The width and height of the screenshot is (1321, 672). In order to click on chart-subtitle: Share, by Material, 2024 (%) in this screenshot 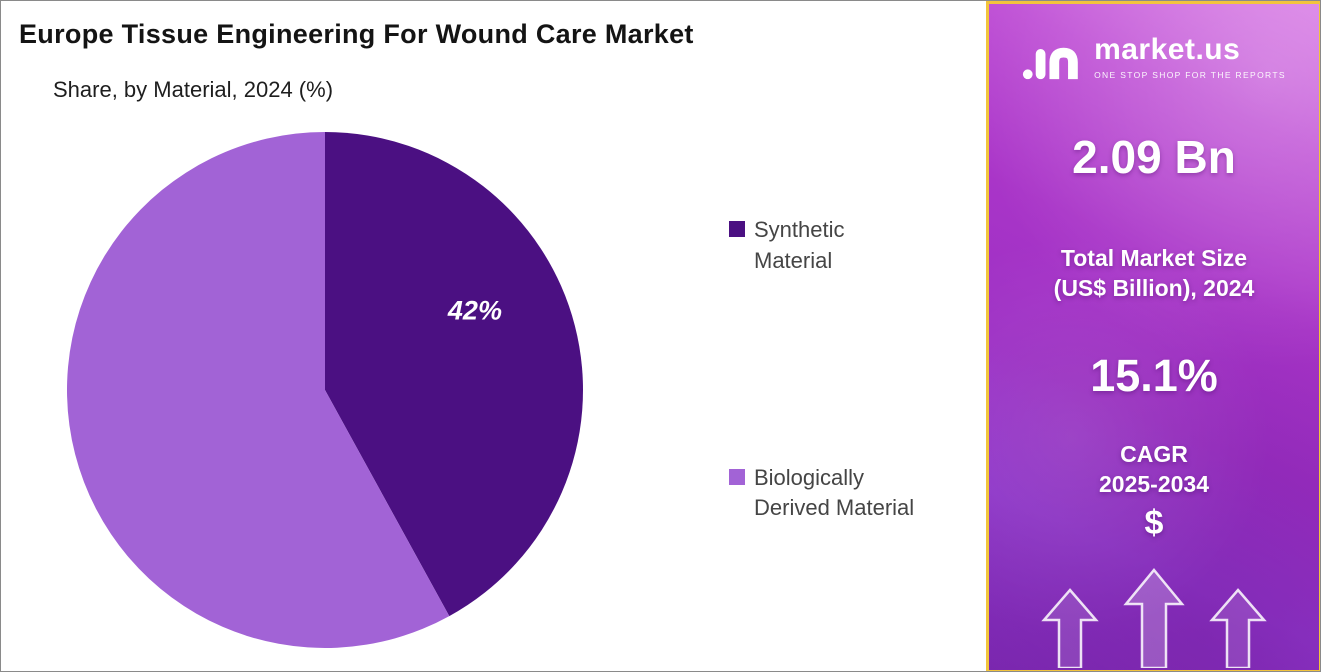, I will do `click(193, 89)`.